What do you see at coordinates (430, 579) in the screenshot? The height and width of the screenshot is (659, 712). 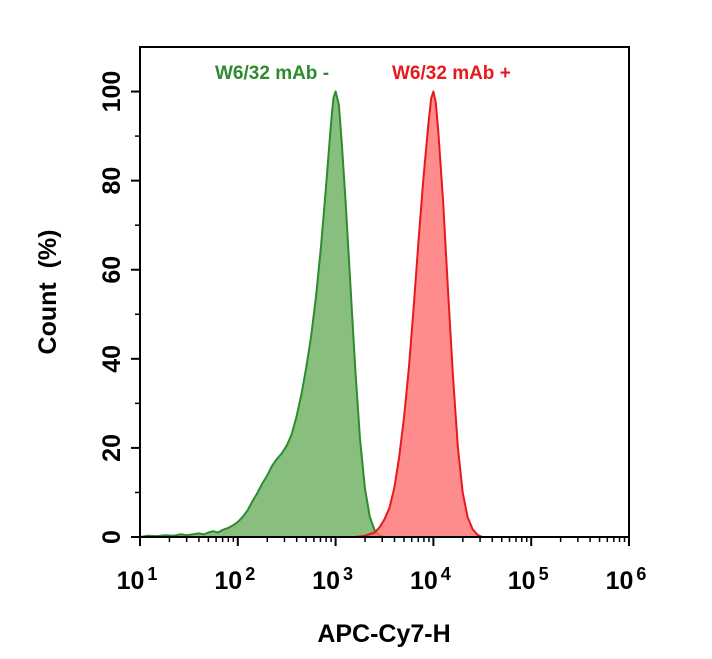 I see `x-tick-label: 10 4` at bounding box center [430, 579].